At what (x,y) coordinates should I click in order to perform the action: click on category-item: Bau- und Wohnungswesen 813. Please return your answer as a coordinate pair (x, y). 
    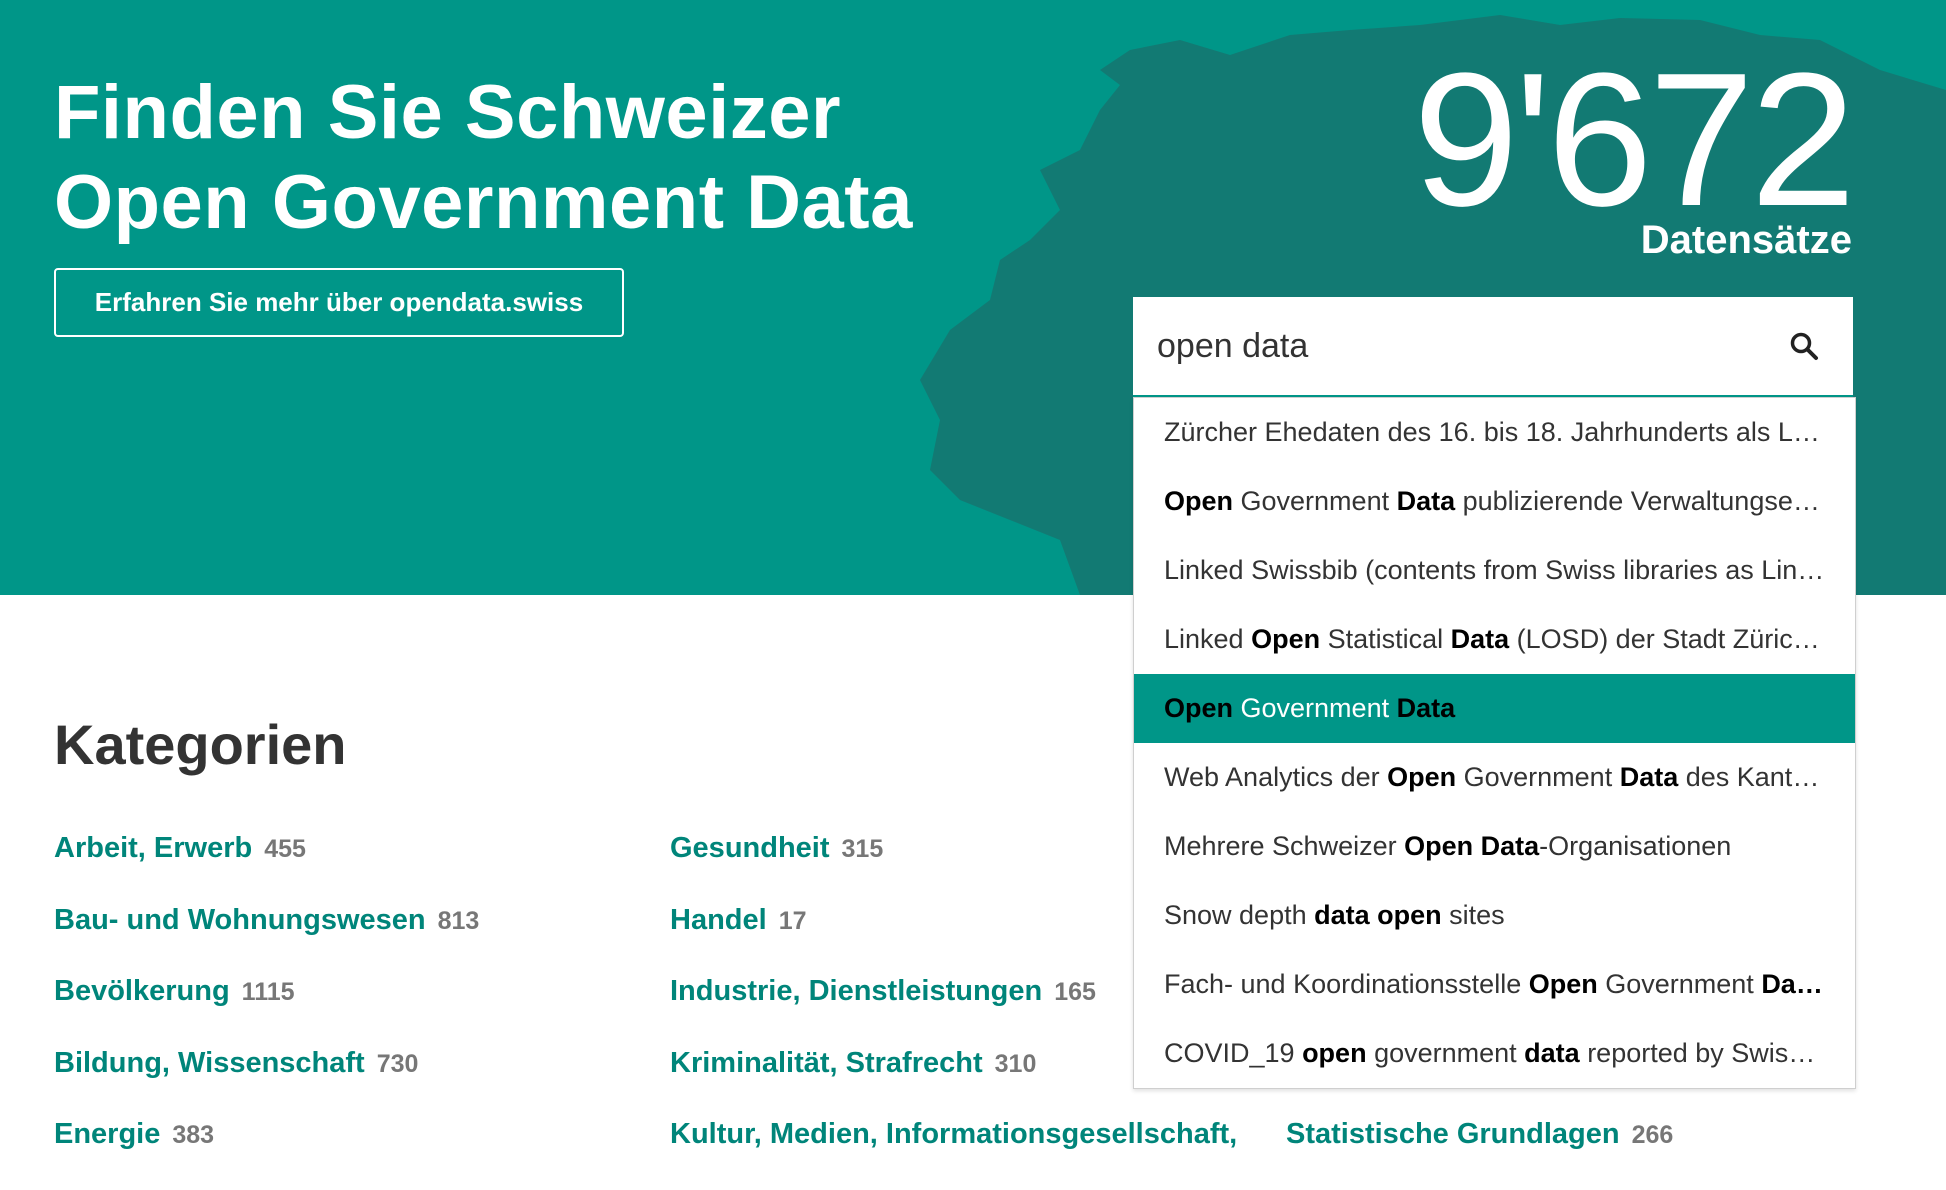
    Looking at the image, I should click on (266, 940).